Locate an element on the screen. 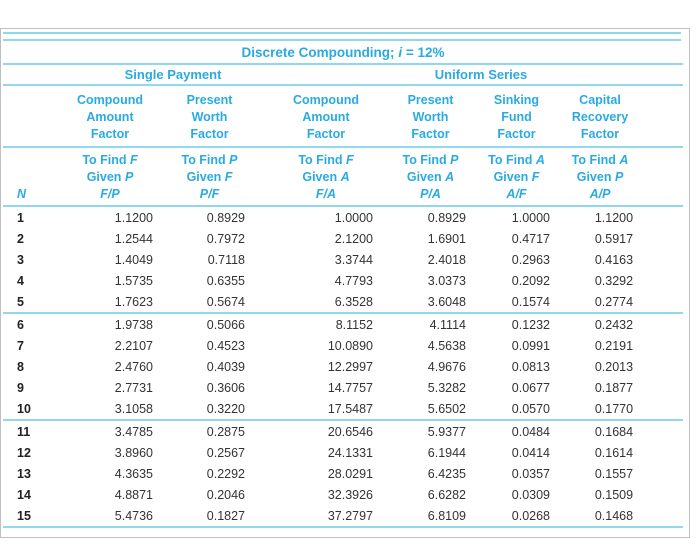  factor-cell: 2.1200 is located at coordinates (353, 238).